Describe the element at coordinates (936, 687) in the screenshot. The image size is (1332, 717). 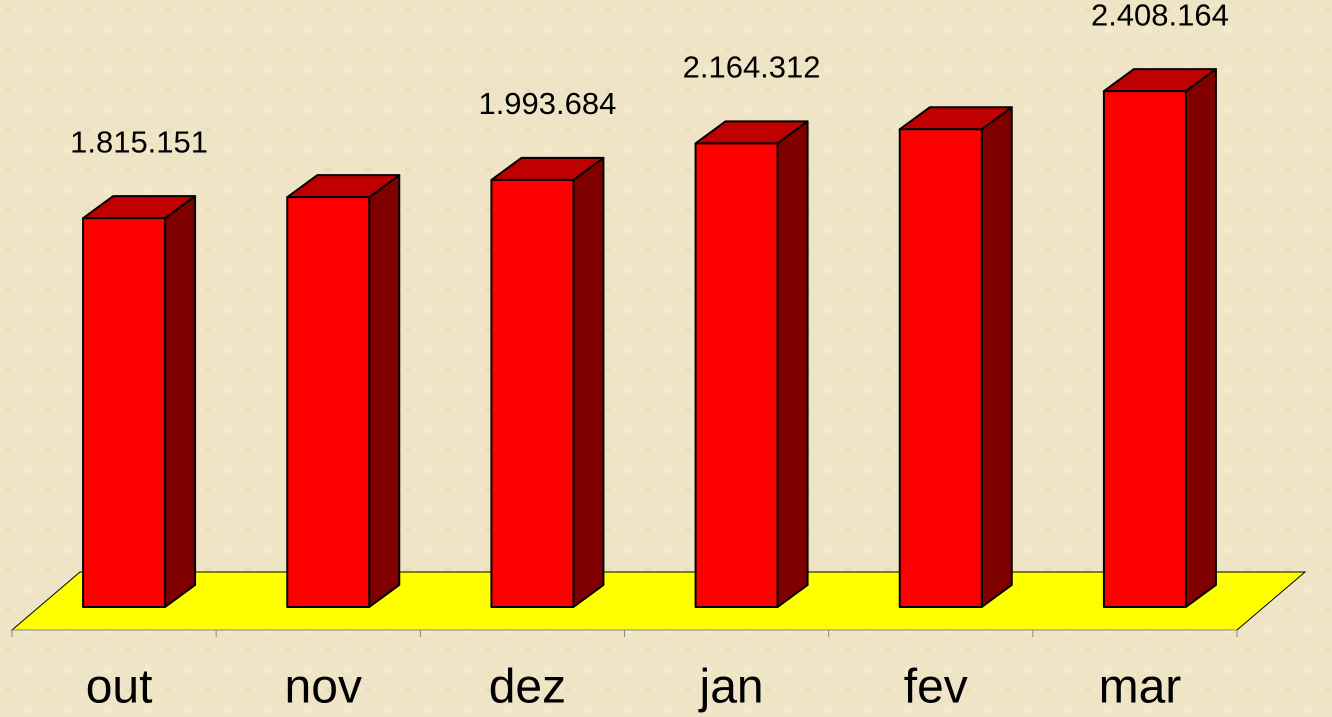
I see `x-tick-label: fev` at that location.